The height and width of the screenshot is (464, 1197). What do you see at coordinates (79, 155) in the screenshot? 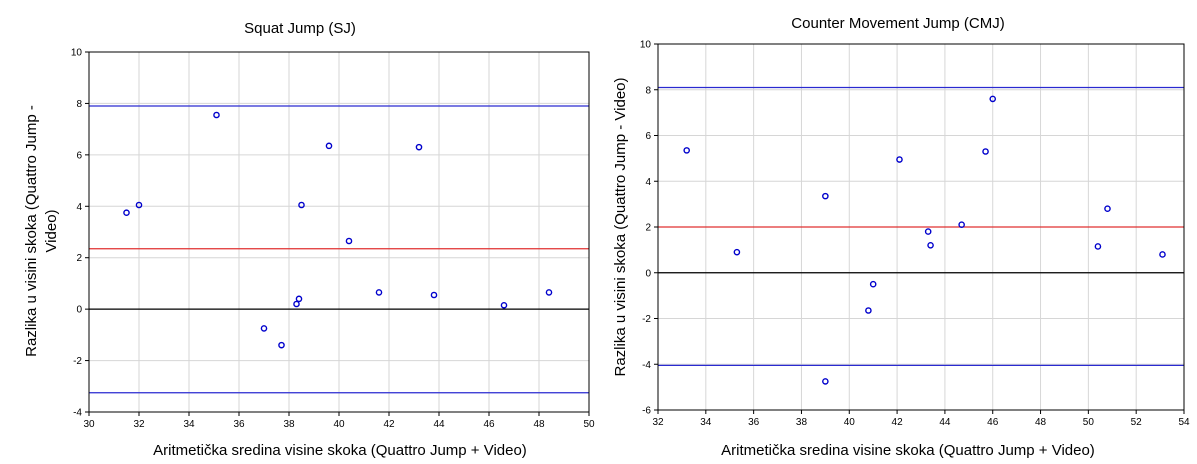
I see `sj-y-tick-label: 6` at bounding box center [79, 155].